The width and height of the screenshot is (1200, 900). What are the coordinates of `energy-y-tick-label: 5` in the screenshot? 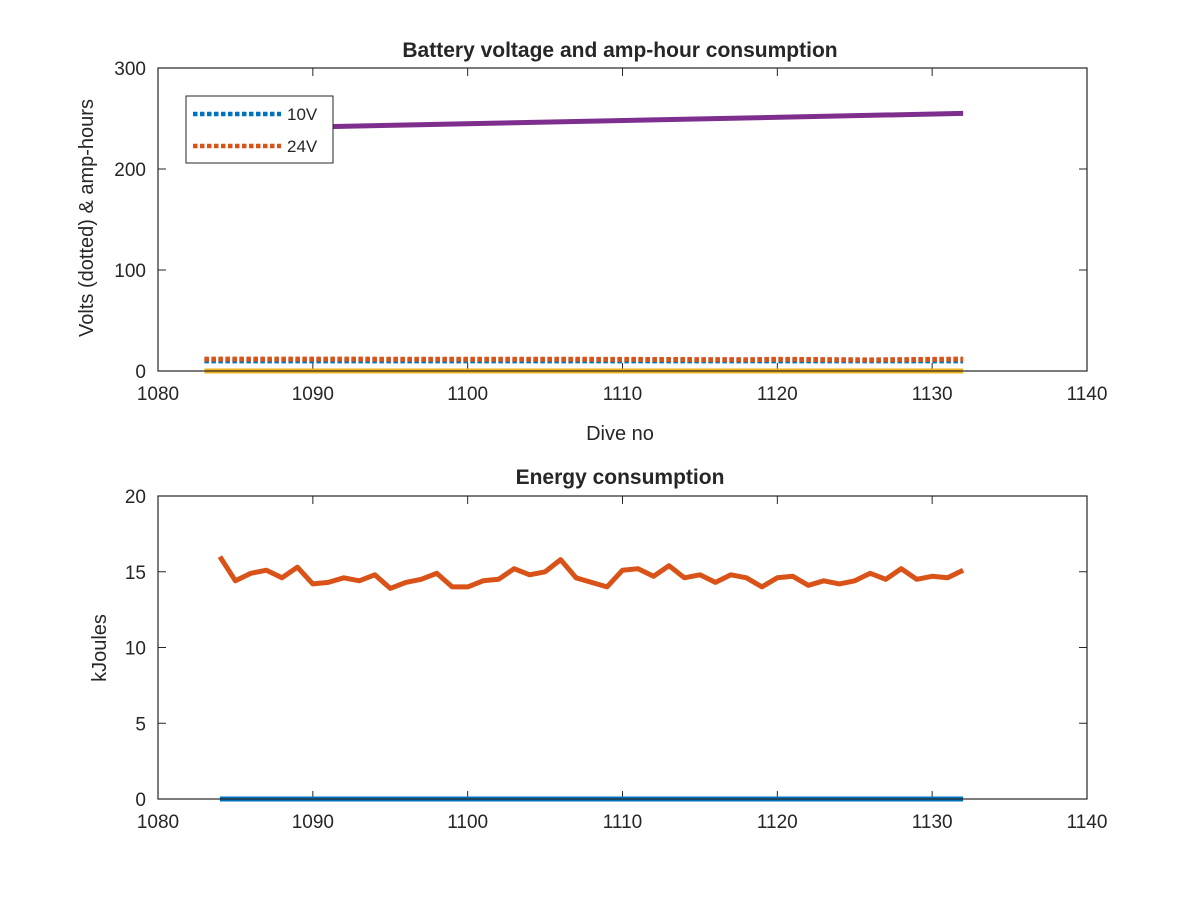 It's located at (140, 724).